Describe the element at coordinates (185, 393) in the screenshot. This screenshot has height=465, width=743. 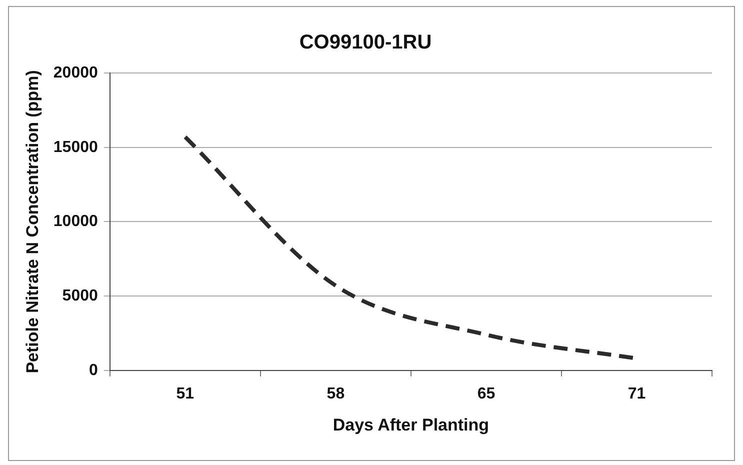
I see `x-tick-label: 51` at that location.